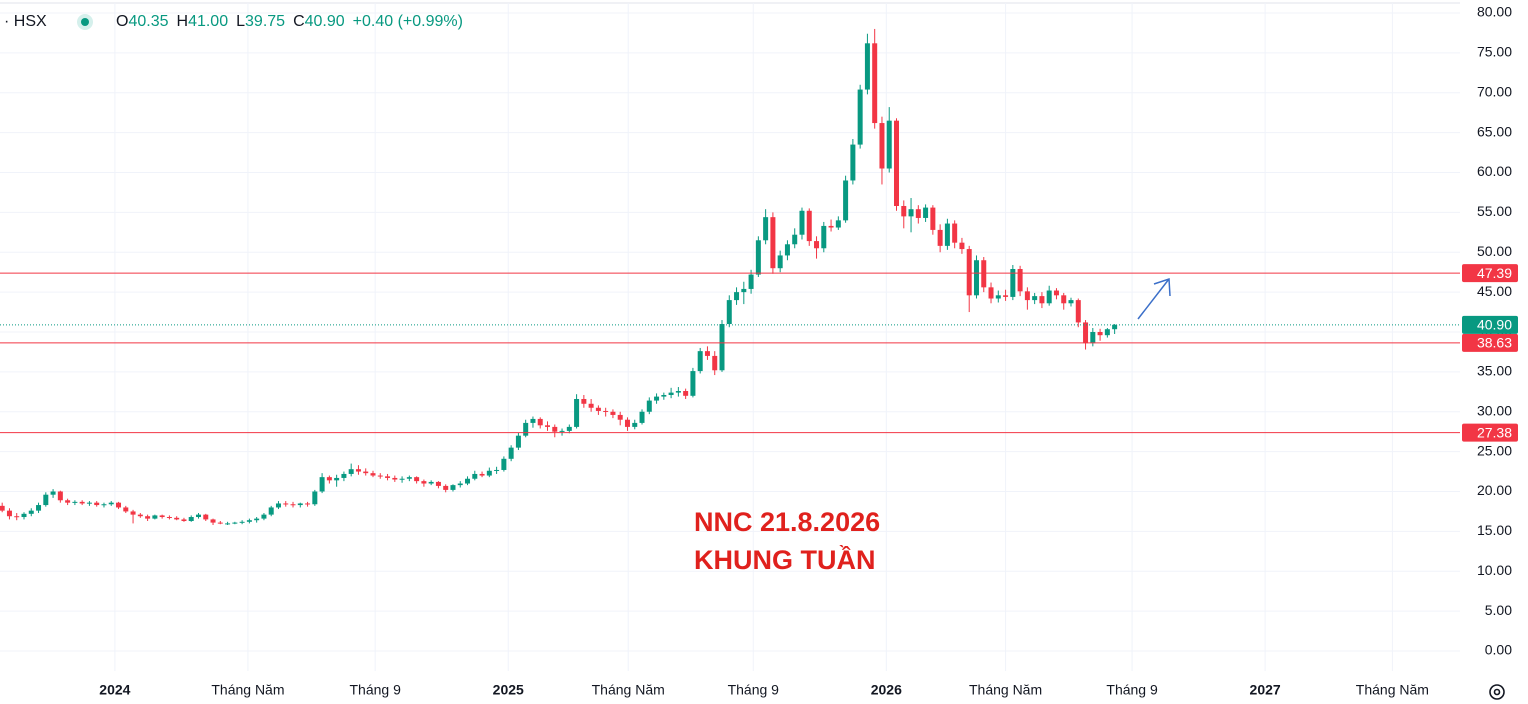  What do you see at coordinates (1494, 410) in the screenshot?
I see `y-tick-label: 30.00` at bounding box center [1494, 410].